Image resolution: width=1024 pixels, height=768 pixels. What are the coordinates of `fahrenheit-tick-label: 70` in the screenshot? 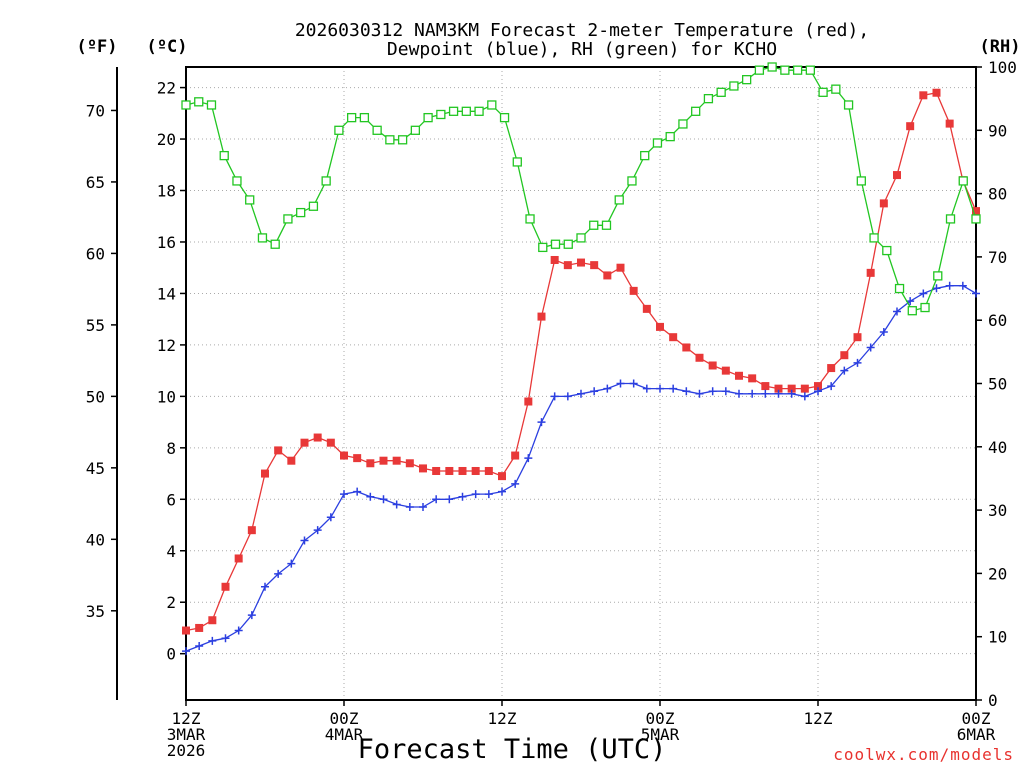 It's located at (95, 110).